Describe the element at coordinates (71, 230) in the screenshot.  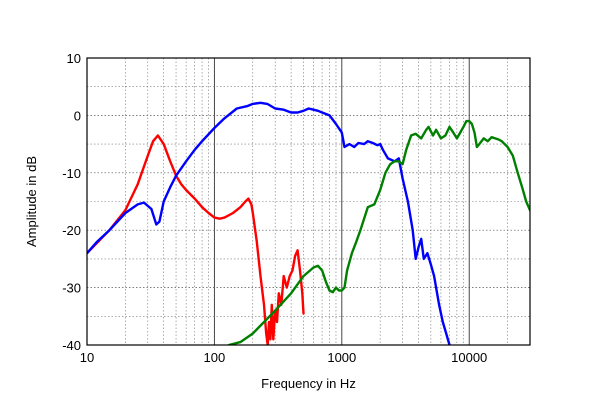
I see `y-tick-label: -20` at that location.